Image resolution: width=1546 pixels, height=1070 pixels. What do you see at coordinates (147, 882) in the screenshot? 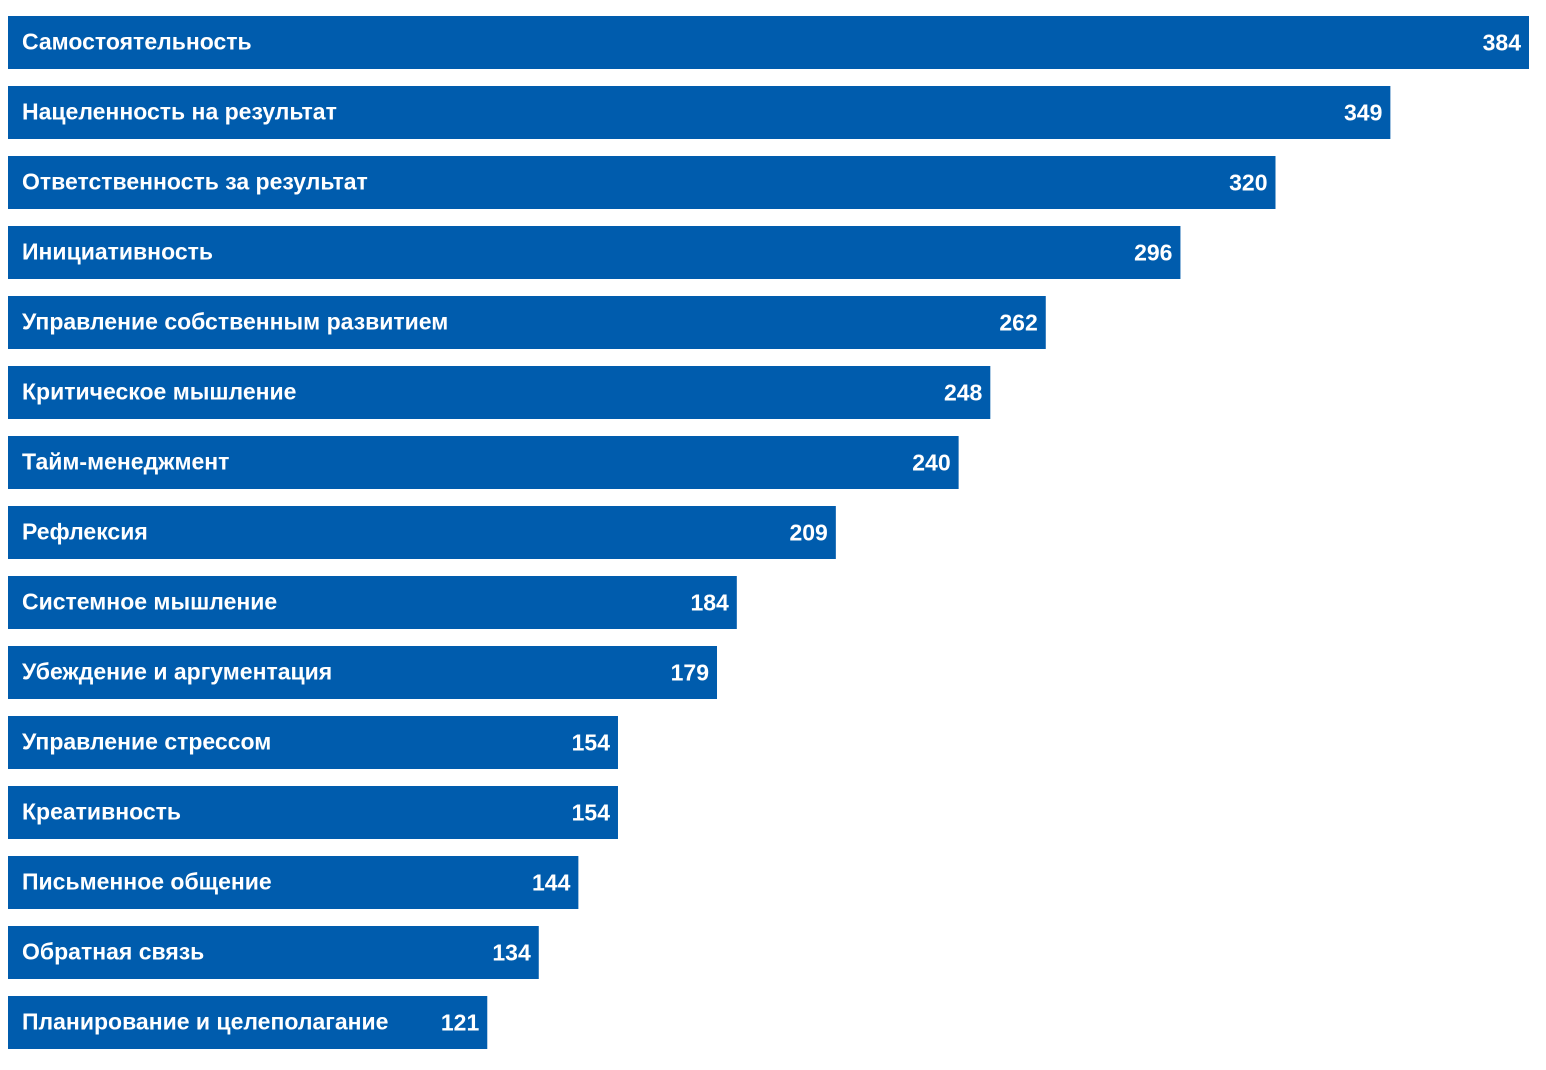
I see `bar-label: Письменное общение` at bounding box center [147, 882].